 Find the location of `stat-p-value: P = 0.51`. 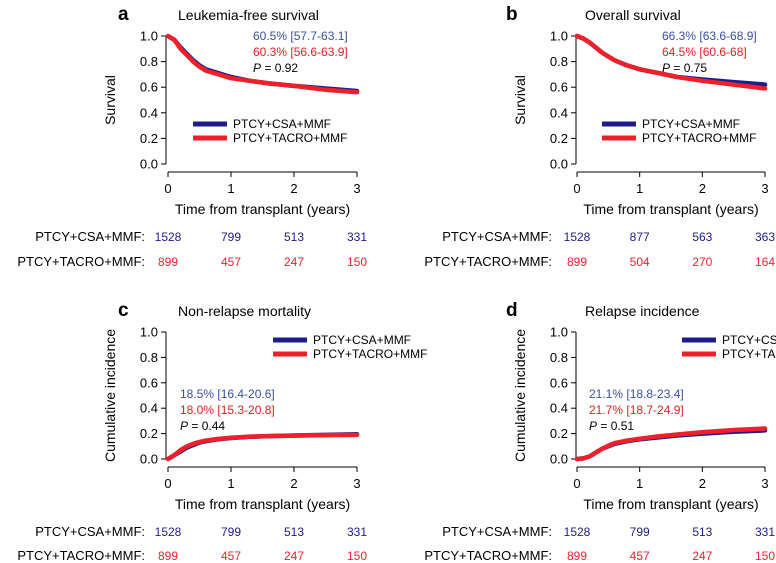

stat-p-value: P = 0.51 is located at coordinates (611, 426).